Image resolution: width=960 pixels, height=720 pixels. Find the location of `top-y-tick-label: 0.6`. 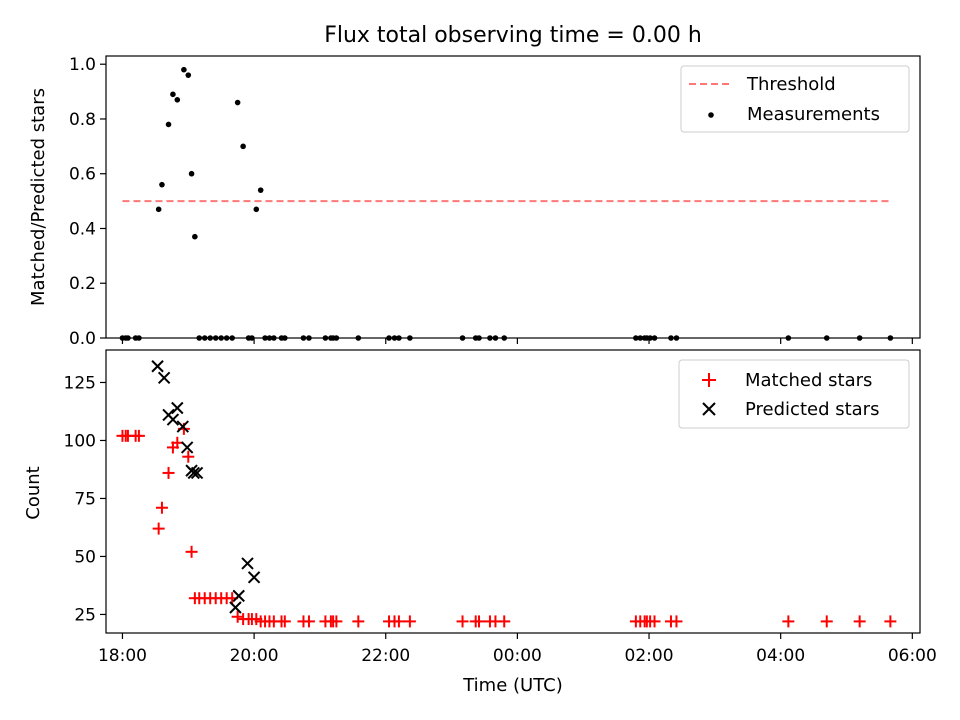

top-y-tick-label: 0.6 is located at coordinates (82, 175).